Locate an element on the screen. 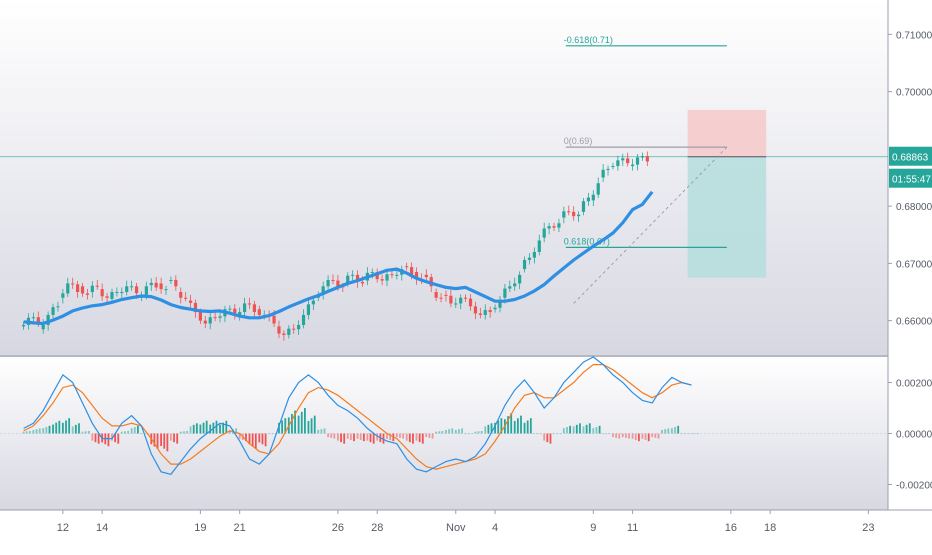 Image resolution: width=932 pixels, height=555 pixels. stop-loss-zone is located at coordinates (727, 133).